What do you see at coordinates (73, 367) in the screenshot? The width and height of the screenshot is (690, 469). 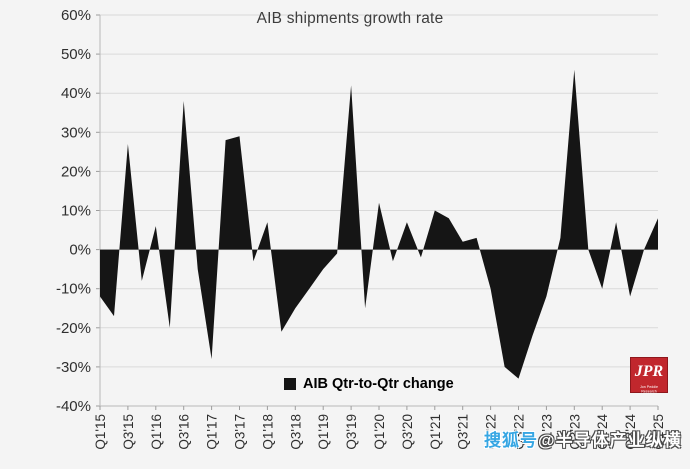 I see `y-tick-label: -30%` at bounding box center [73, 367].